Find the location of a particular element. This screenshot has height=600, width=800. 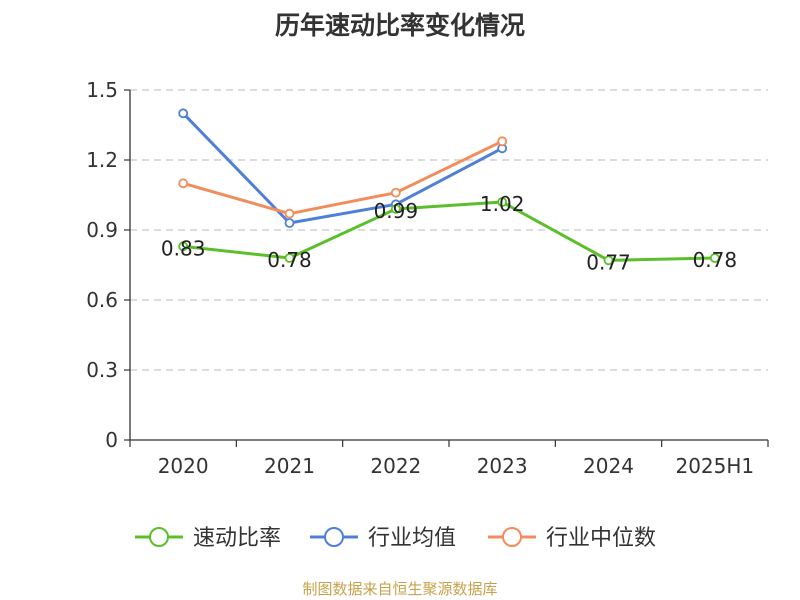

x-tick-label: 2024 is located at coordinates (608, 466).